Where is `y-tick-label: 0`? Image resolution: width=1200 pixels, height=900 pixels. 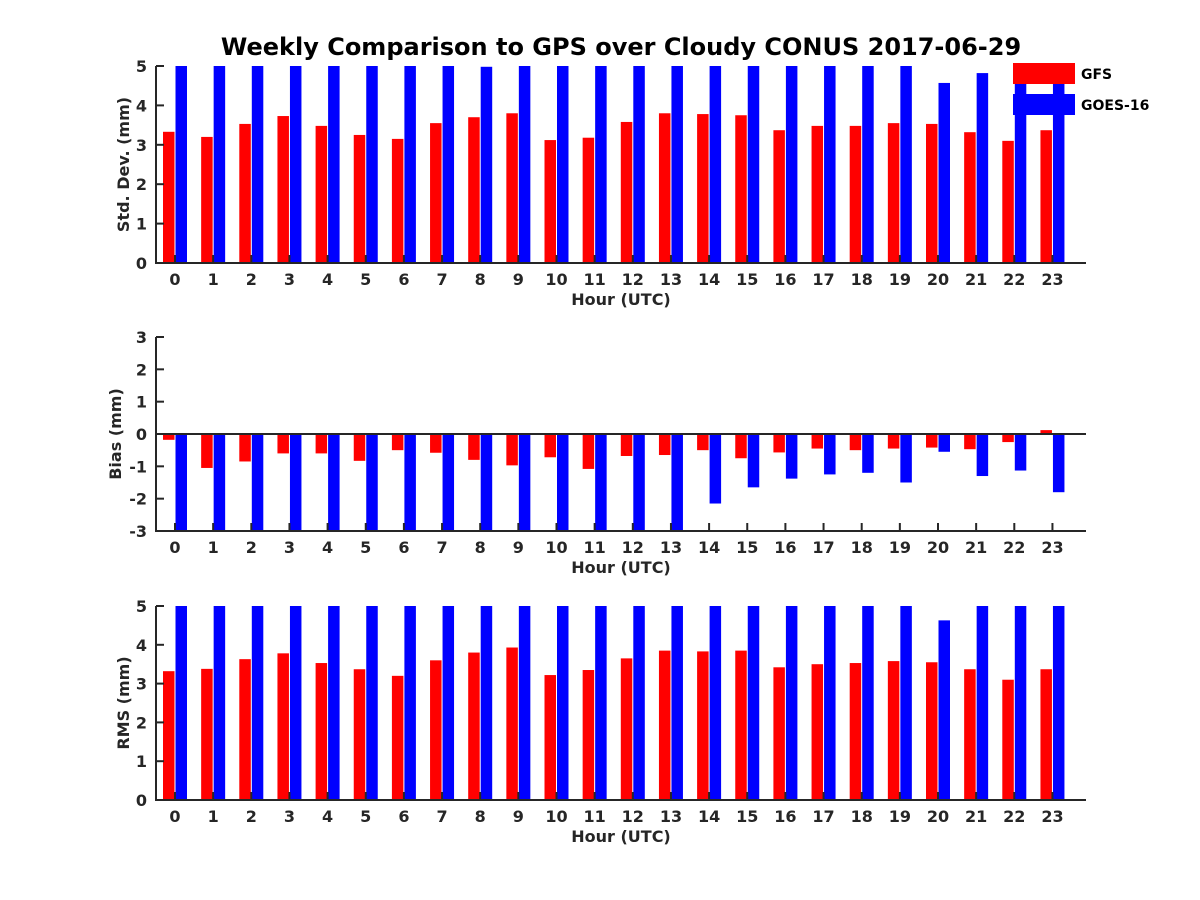
y-tick-label: 0 is located at coordinates (141, 800).